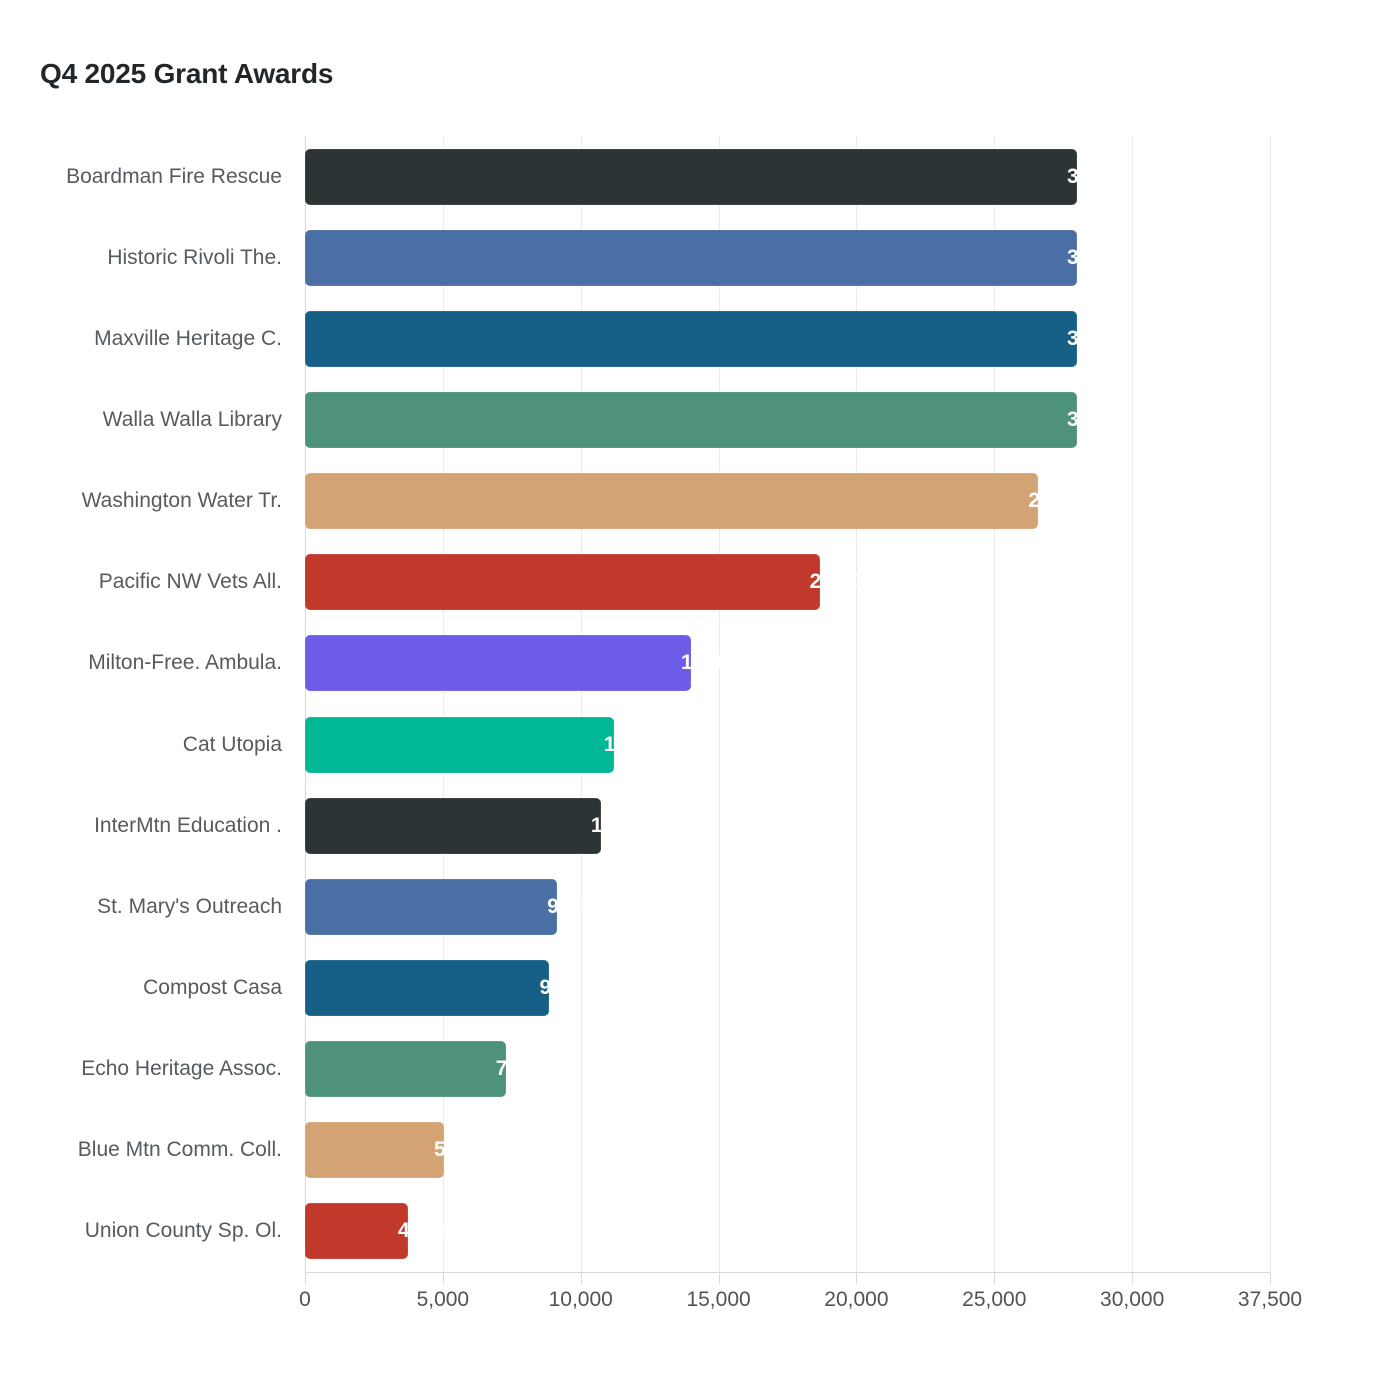 The image size is (1400, 1400). Describe the element at coordinates (787, 1231) in the screenshot. I see `bar-row: 4,000` at that location.